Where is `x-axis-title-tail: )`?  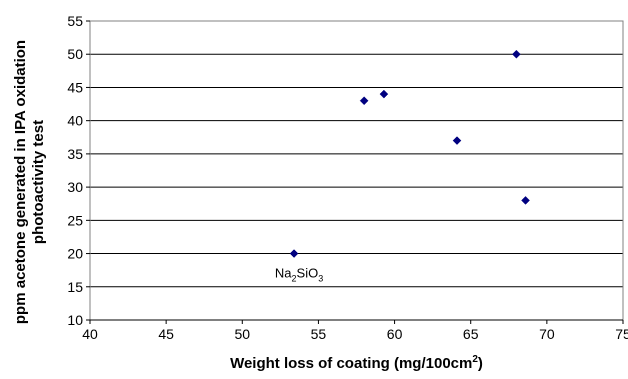 x-axis-title-tail: ) is located at coordinates (480, 363).